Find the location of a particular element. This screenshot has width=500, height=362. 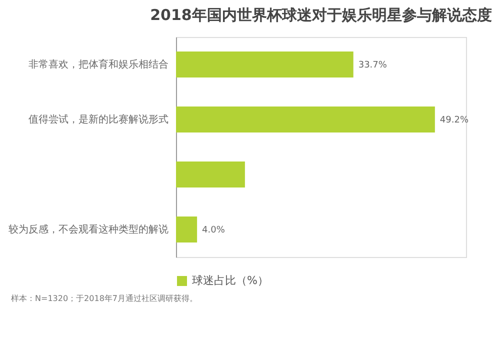

chart-title: 2018年国内世界杯球迷对于娱乐明星参与解说态度 is located at coordinates (321, 15).